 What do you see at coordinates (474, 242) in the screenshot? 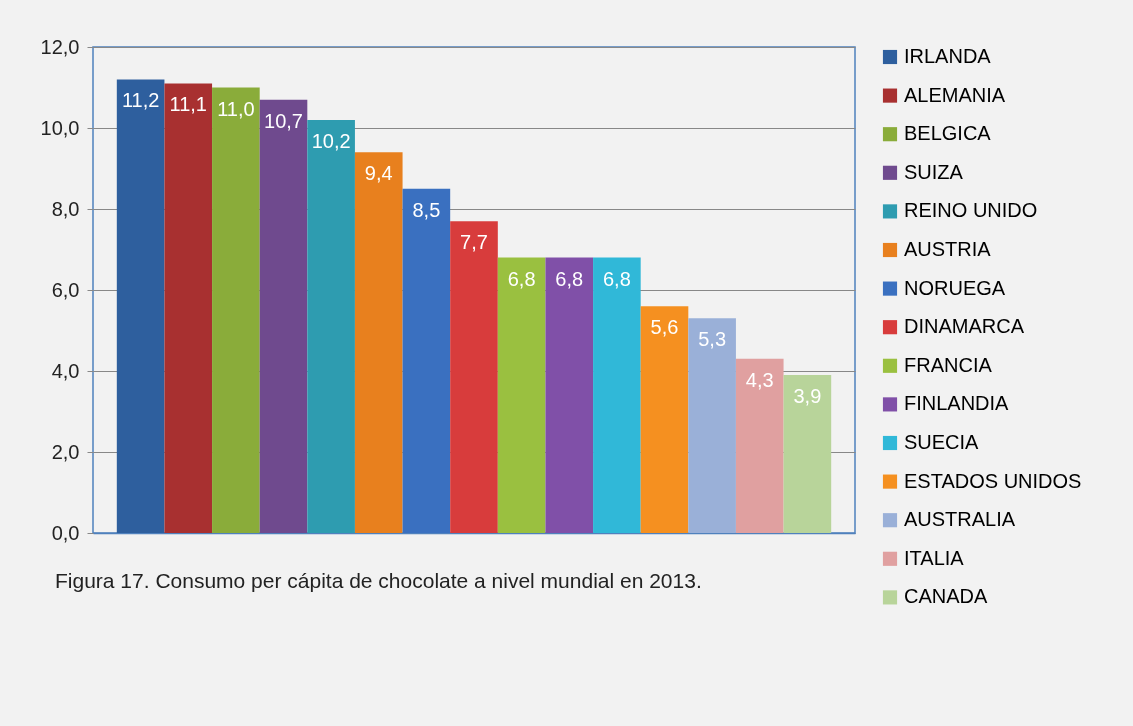
I see `data-label: 7,7` at bounding box center [474, 242].